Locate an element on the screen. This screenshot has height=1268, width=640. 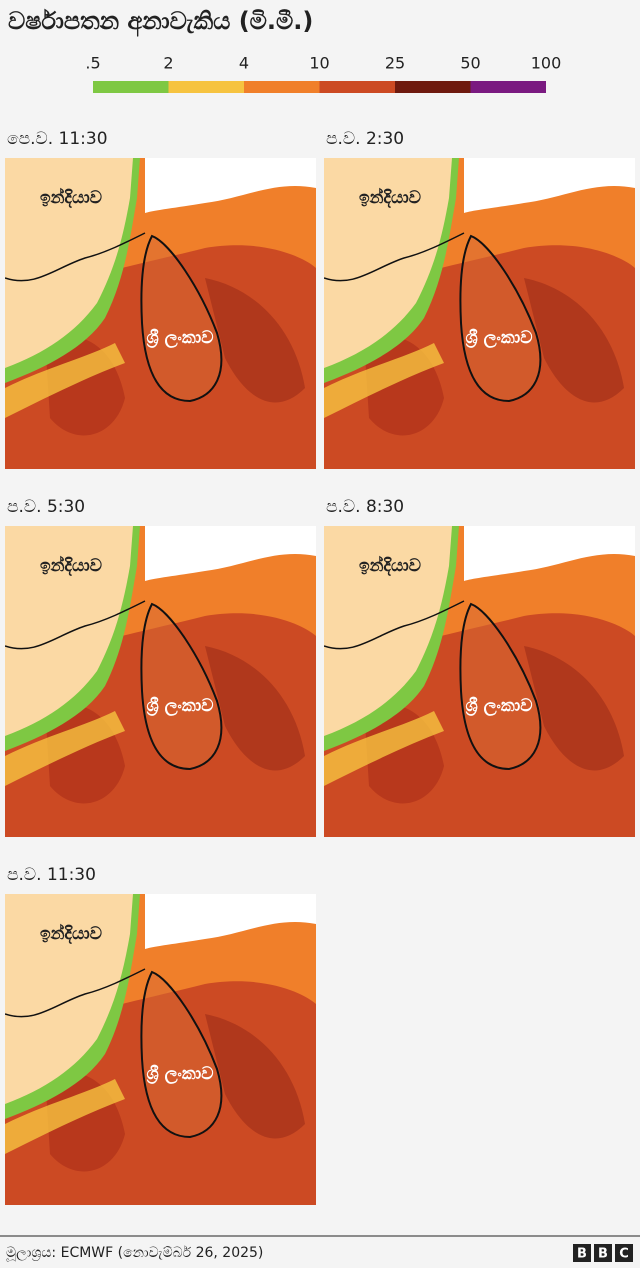
legend-label: 50 is located at coordinates (470, 63).